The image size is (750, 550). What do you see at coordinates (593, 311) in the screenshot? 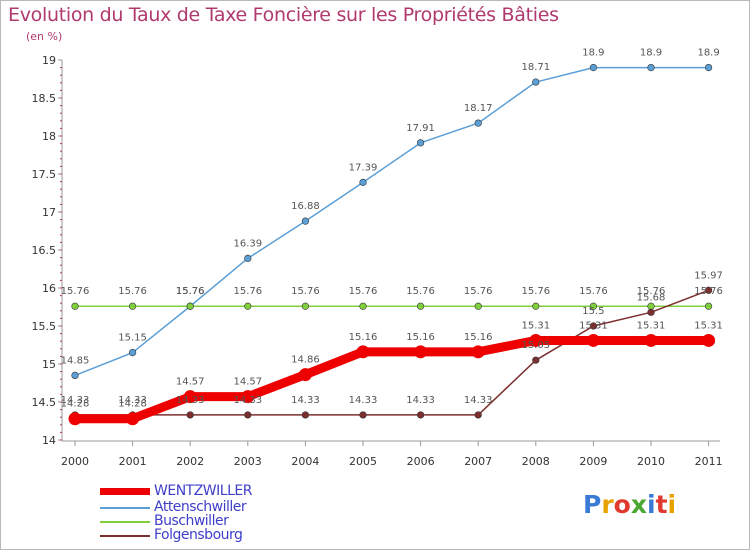
I see `data-label-folgensbourg: 15.5` at bounding box center [593, 311].